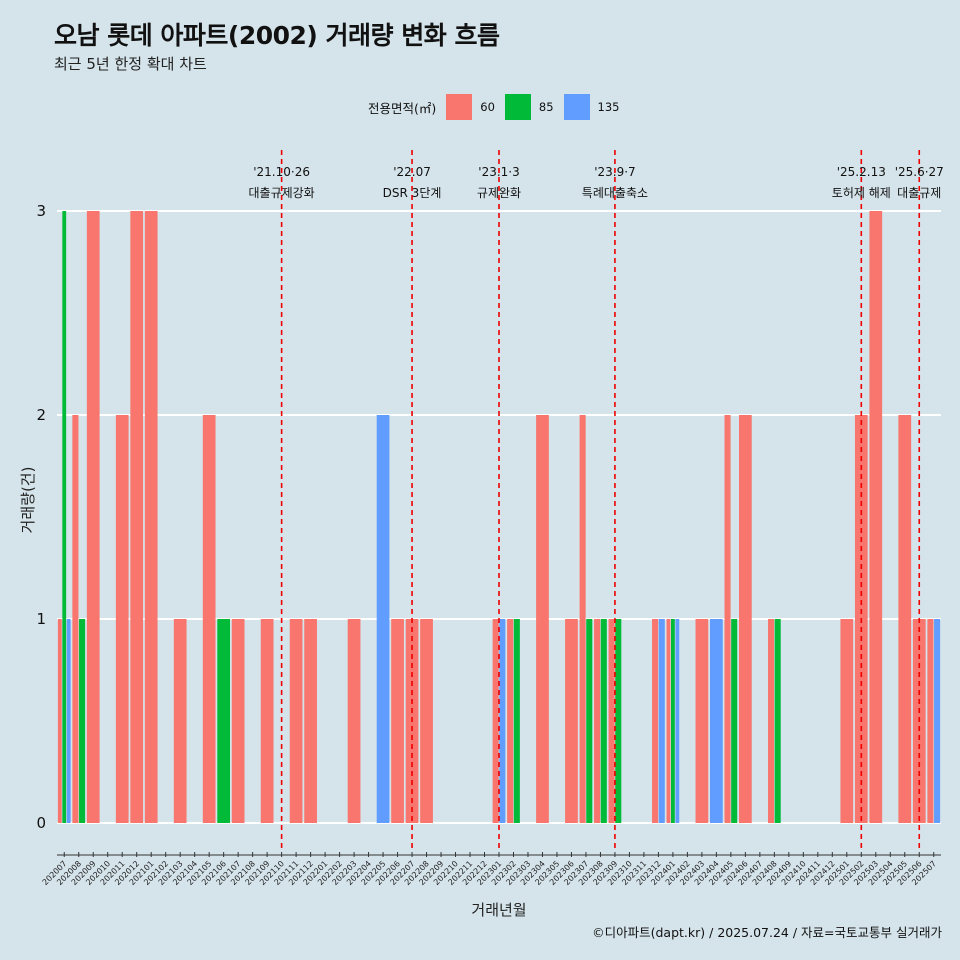 This screenshot has width=960, height=960. Describe the element at coordinates (615, 193) in the screenshot. I see `event-label-4: 특례대출축소` at that location.